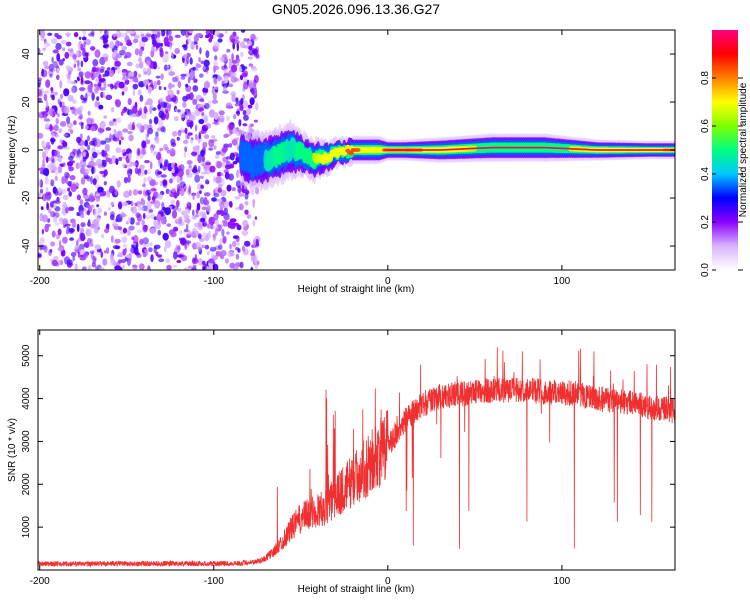  What do you see at coordinates (26, 197) in the screenshot?
I see `y-tick-label: -20` at bounding box center [26, 197].